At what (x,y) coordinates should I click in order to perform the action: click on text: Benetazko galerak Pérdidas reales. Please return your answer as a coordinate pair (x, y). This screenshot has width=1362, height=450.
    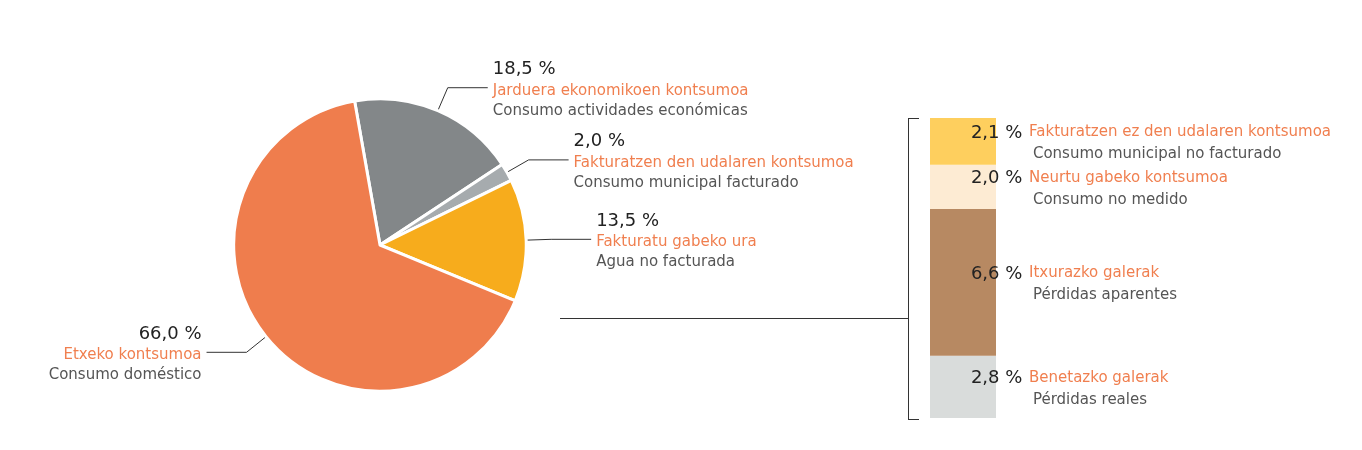
    Looking at the image, I should click on (1099, 387).